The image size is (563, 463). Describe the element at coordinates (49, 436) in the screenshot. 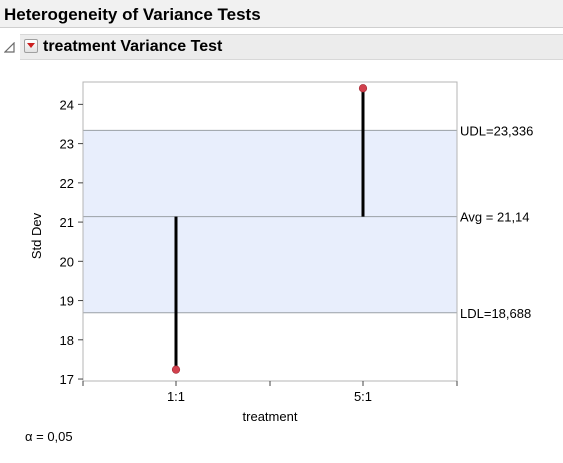

I see `alpha-label: α = 0,05` at that location.